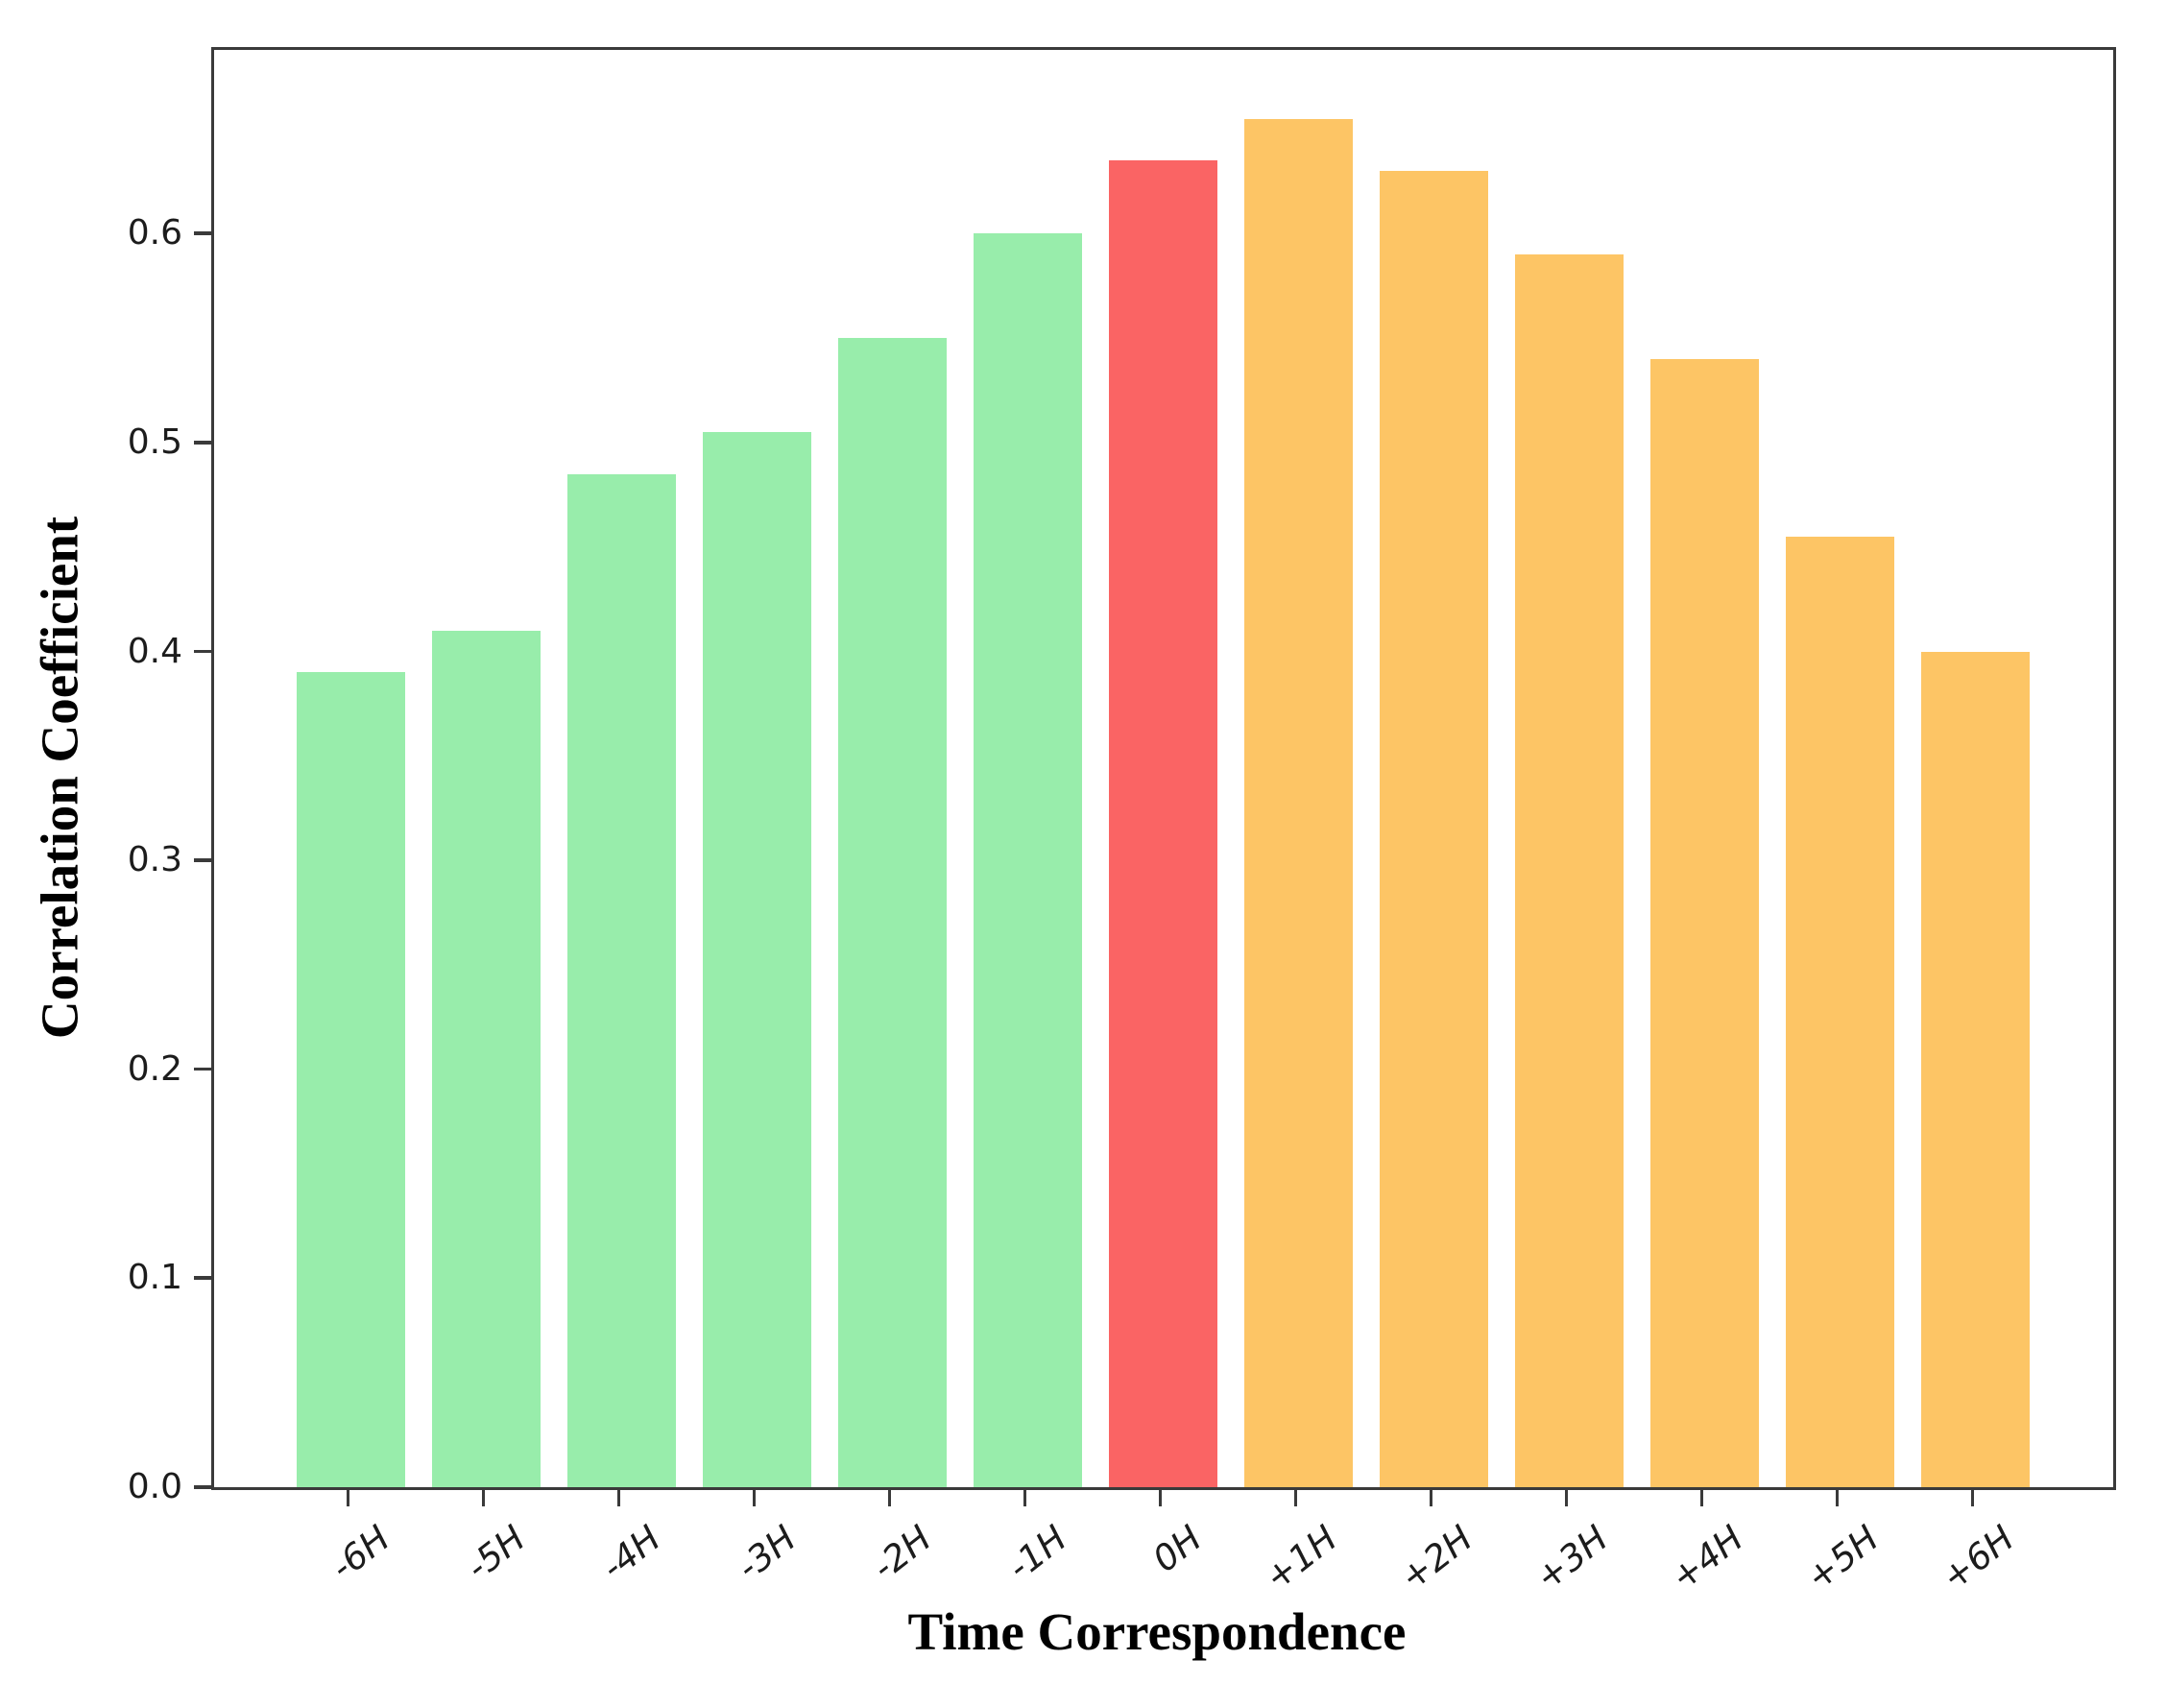  I want to click on x-tick--6H: -6H, so click(348, 1567).